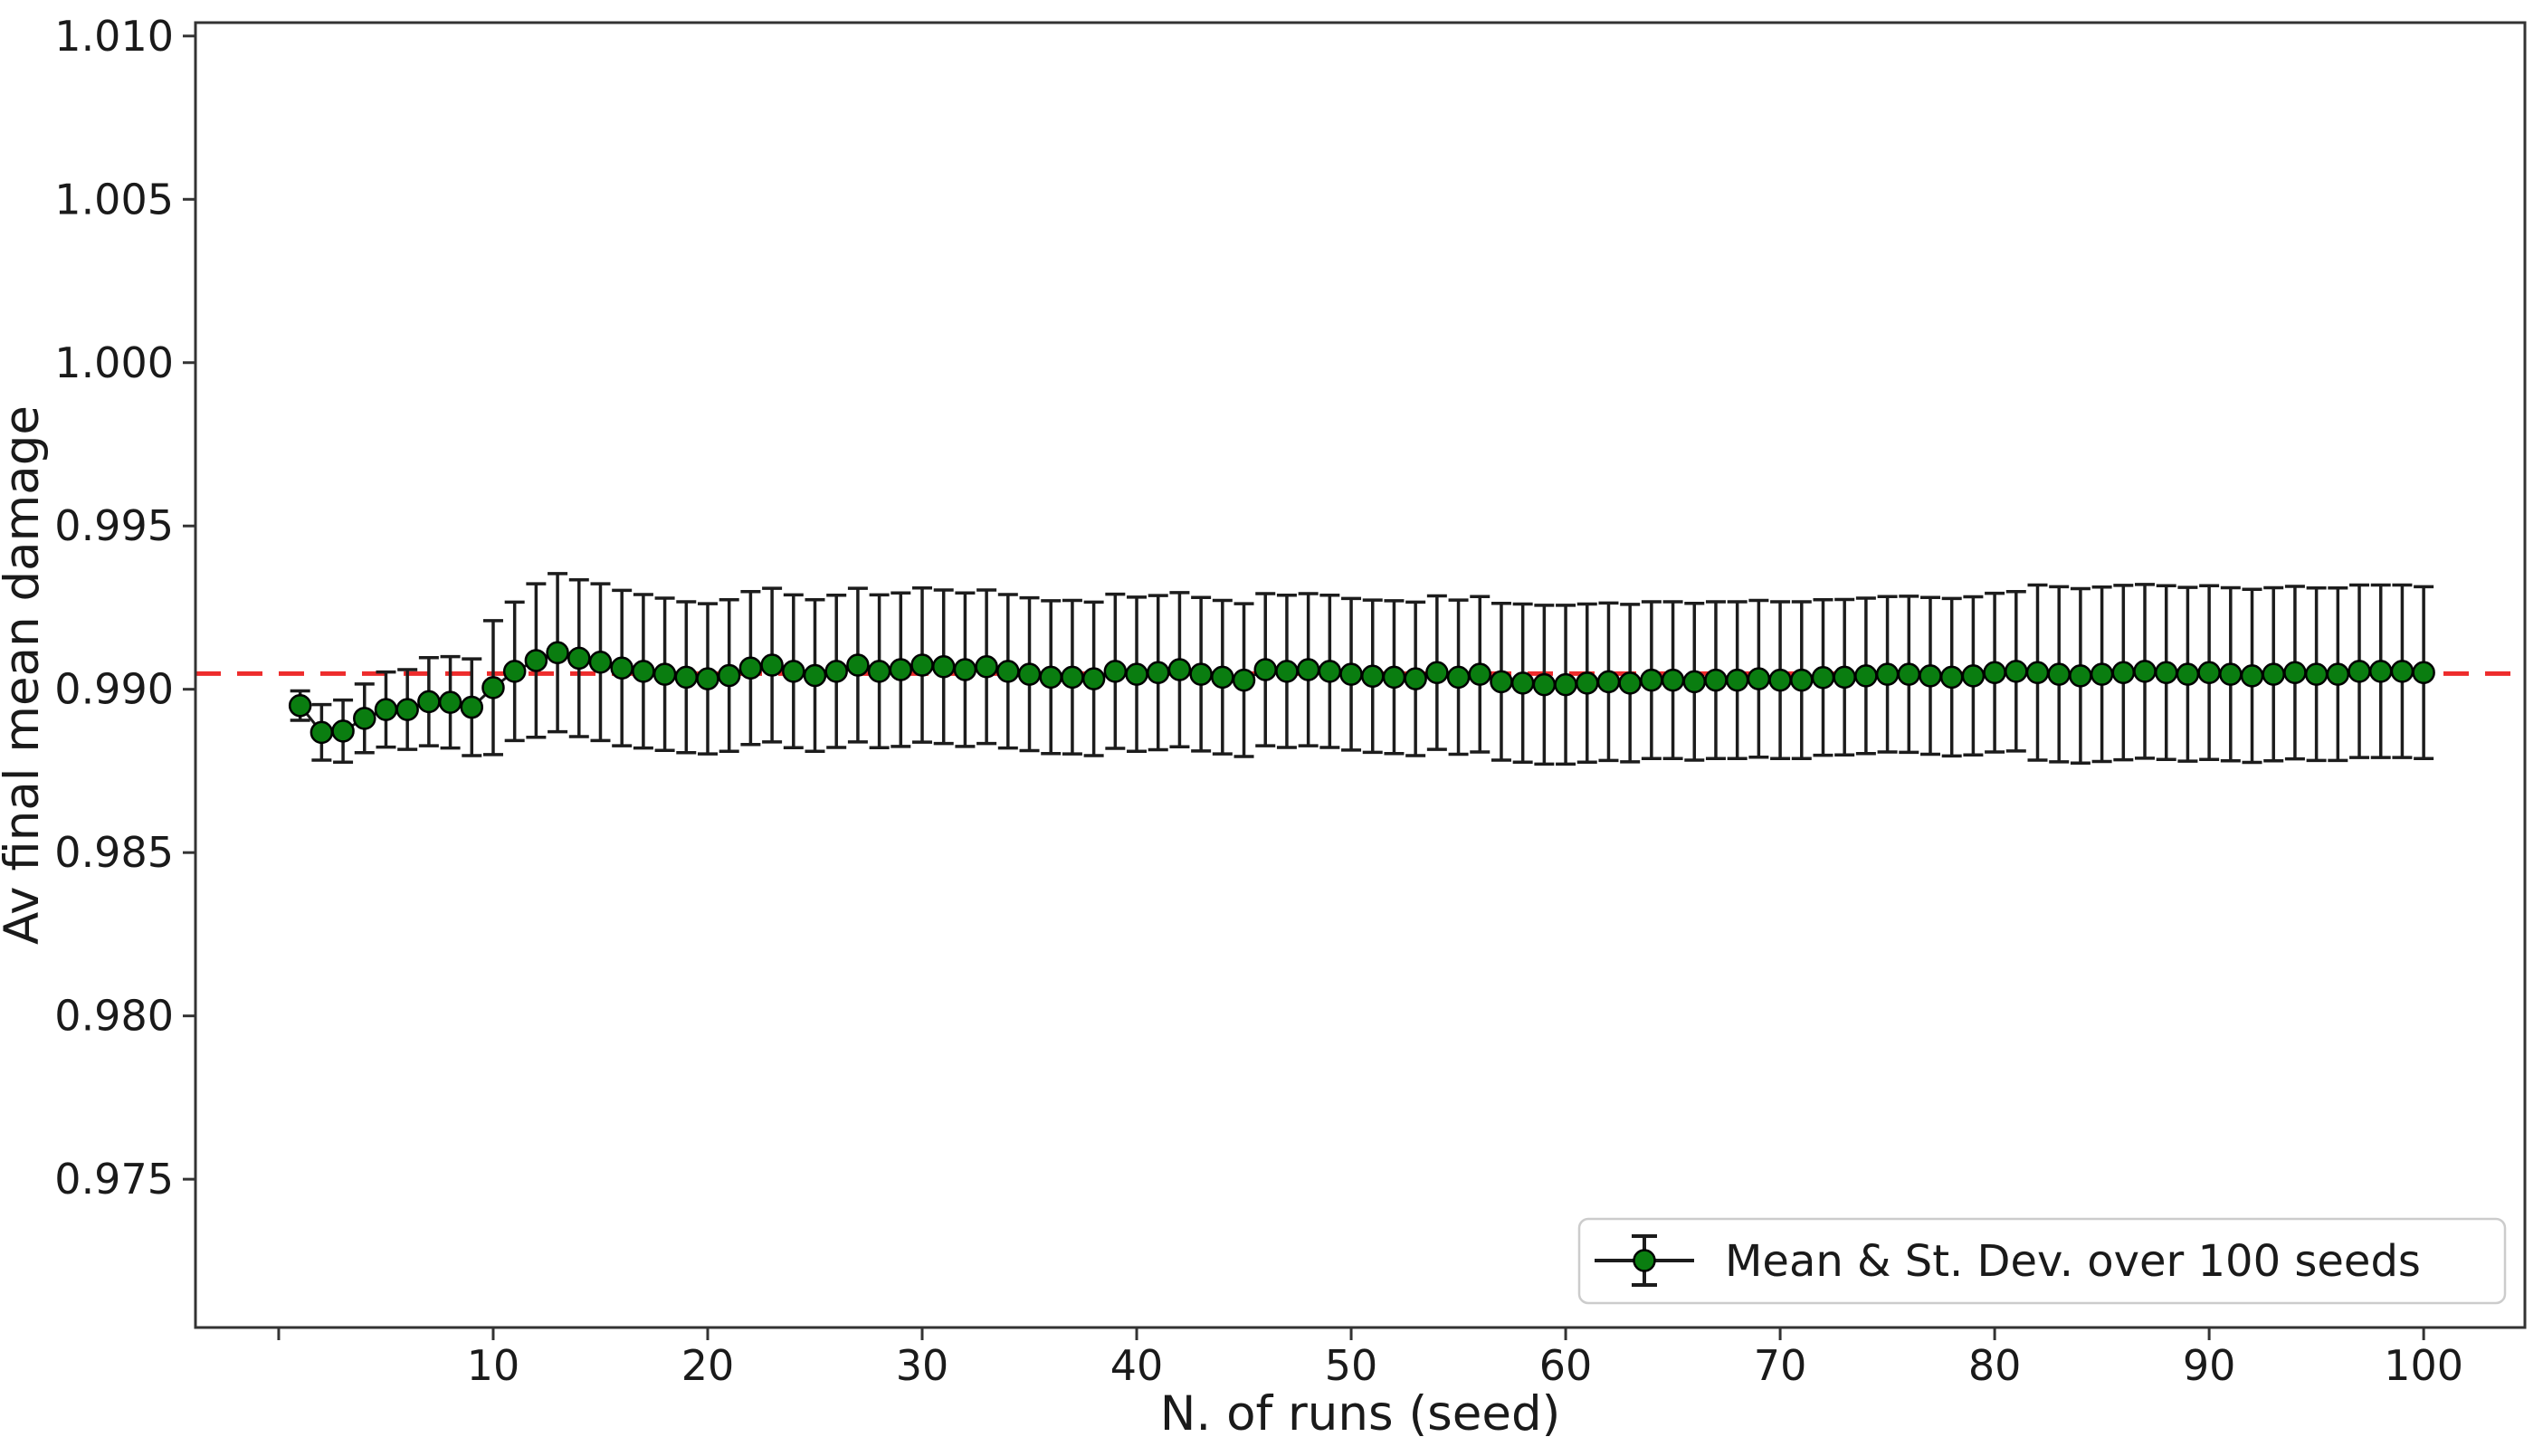  Describe the element at coordinates (494, 1366) in the screenshot. I see `x-tick-label: 10` at that location.